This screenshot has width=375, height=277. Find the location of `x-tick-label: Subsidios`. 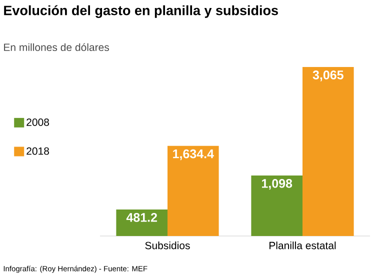

x-tick-label: Subsidios is located at coordinates (167, 246).